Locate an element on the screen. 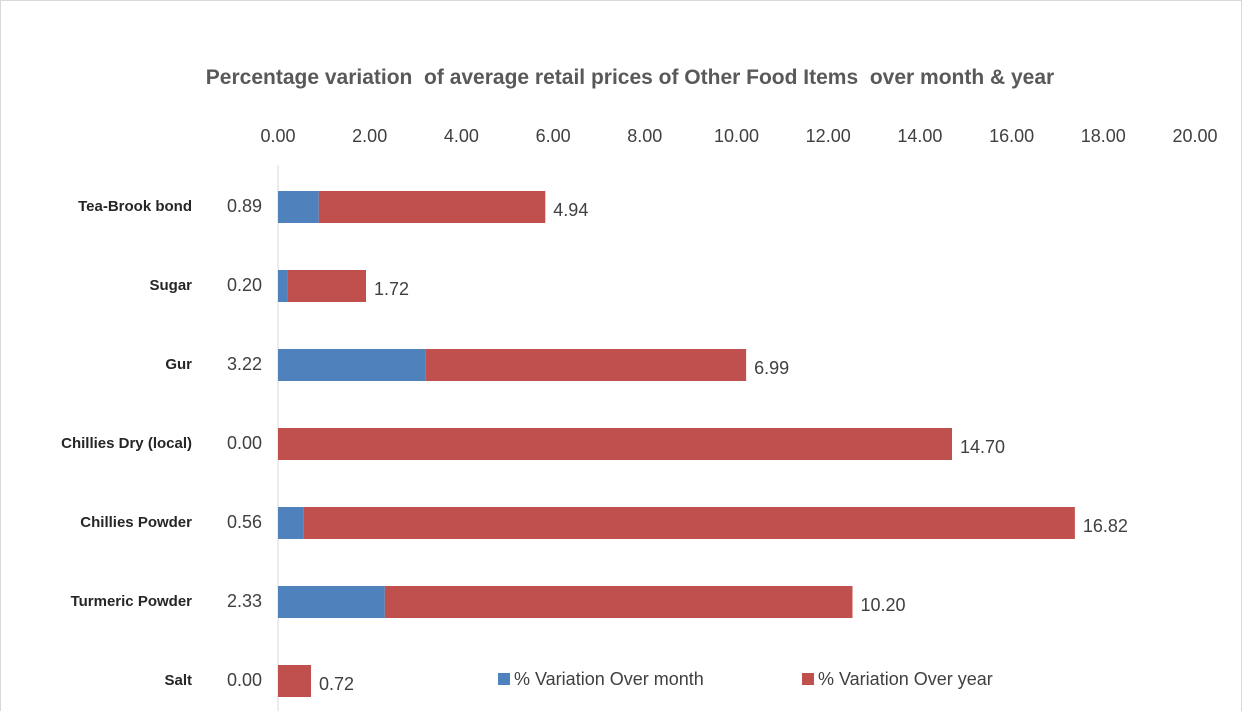 This screenshot has width=1243, height=711. x-tick-label: 20.00 is located at coordinates (1194, 136).